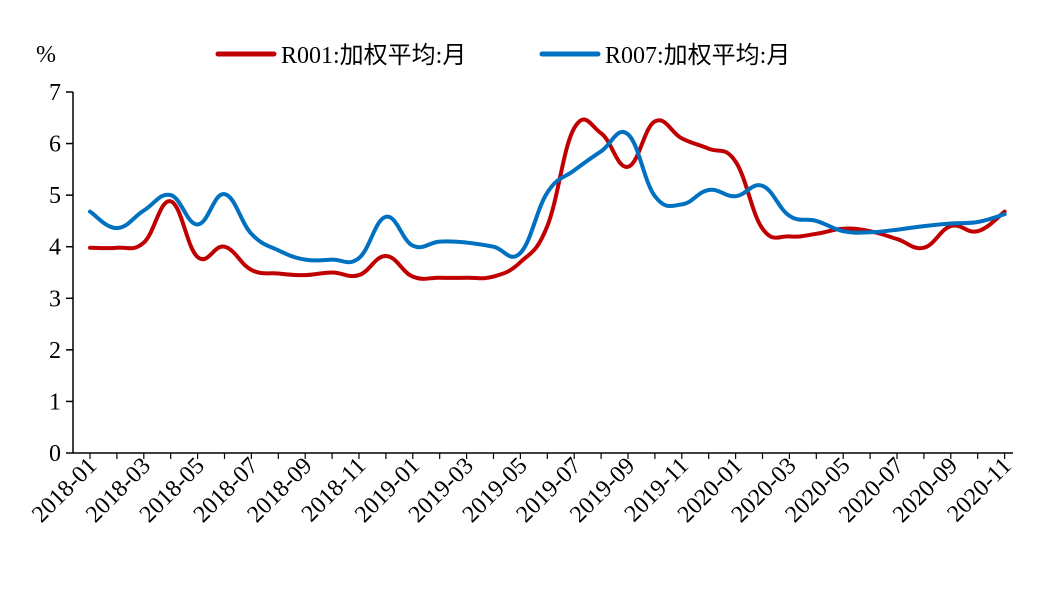  Describe the element at coordinates (697, 55) in the screenshot. I see `legend-label: R007:加权平均:月` at that location.